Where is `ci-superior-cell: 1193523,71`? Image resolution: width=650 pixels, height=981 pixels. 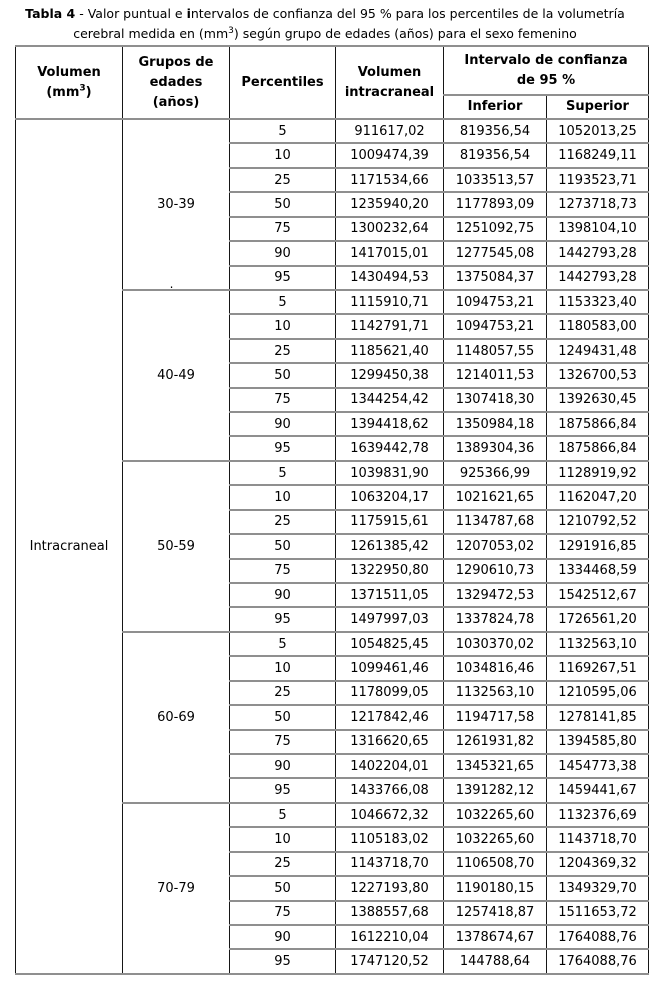
ci-superior-cell: 1193523,71 is located at coordinates (597, 180).